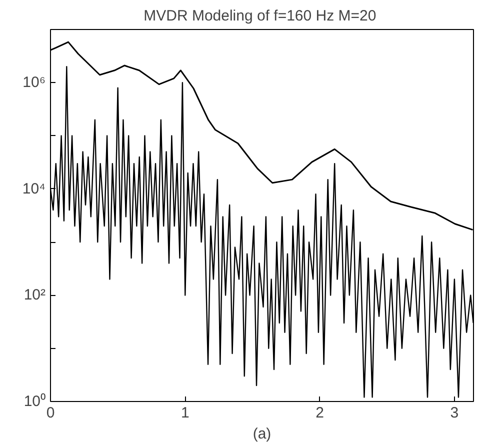 The image size is (479, 445). What do you see at coordinates (35, 295) in the screenshot?
I see `y-tick-label: 10²` at bounding box center [35, 295].